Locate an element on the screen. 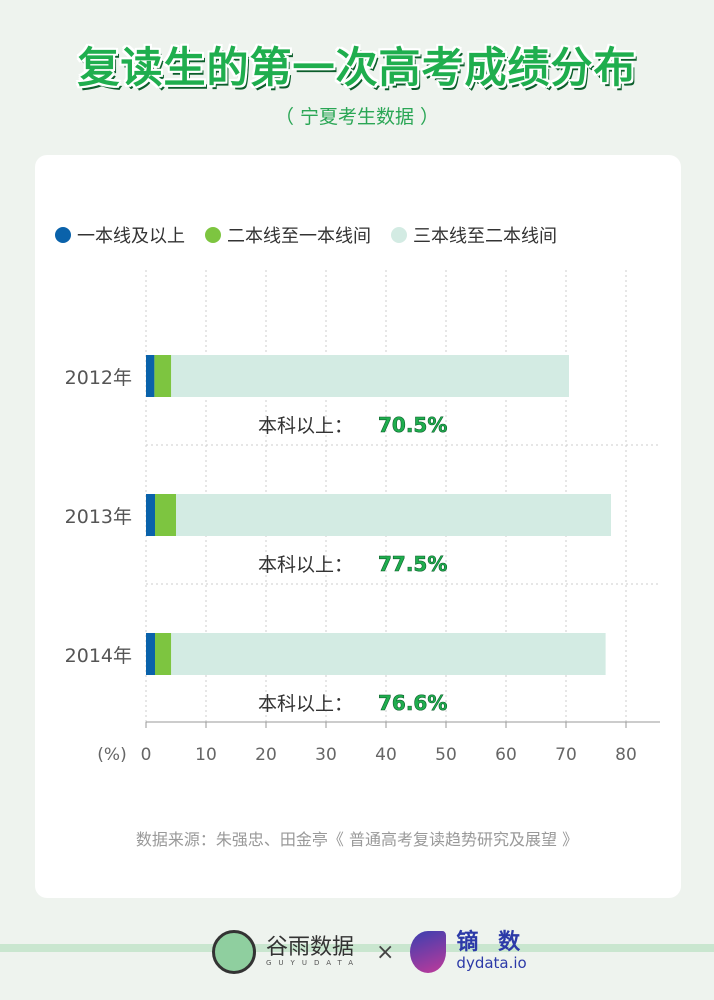  legend-item: 三本线至二本线间 is located at coordinates (474, 235).